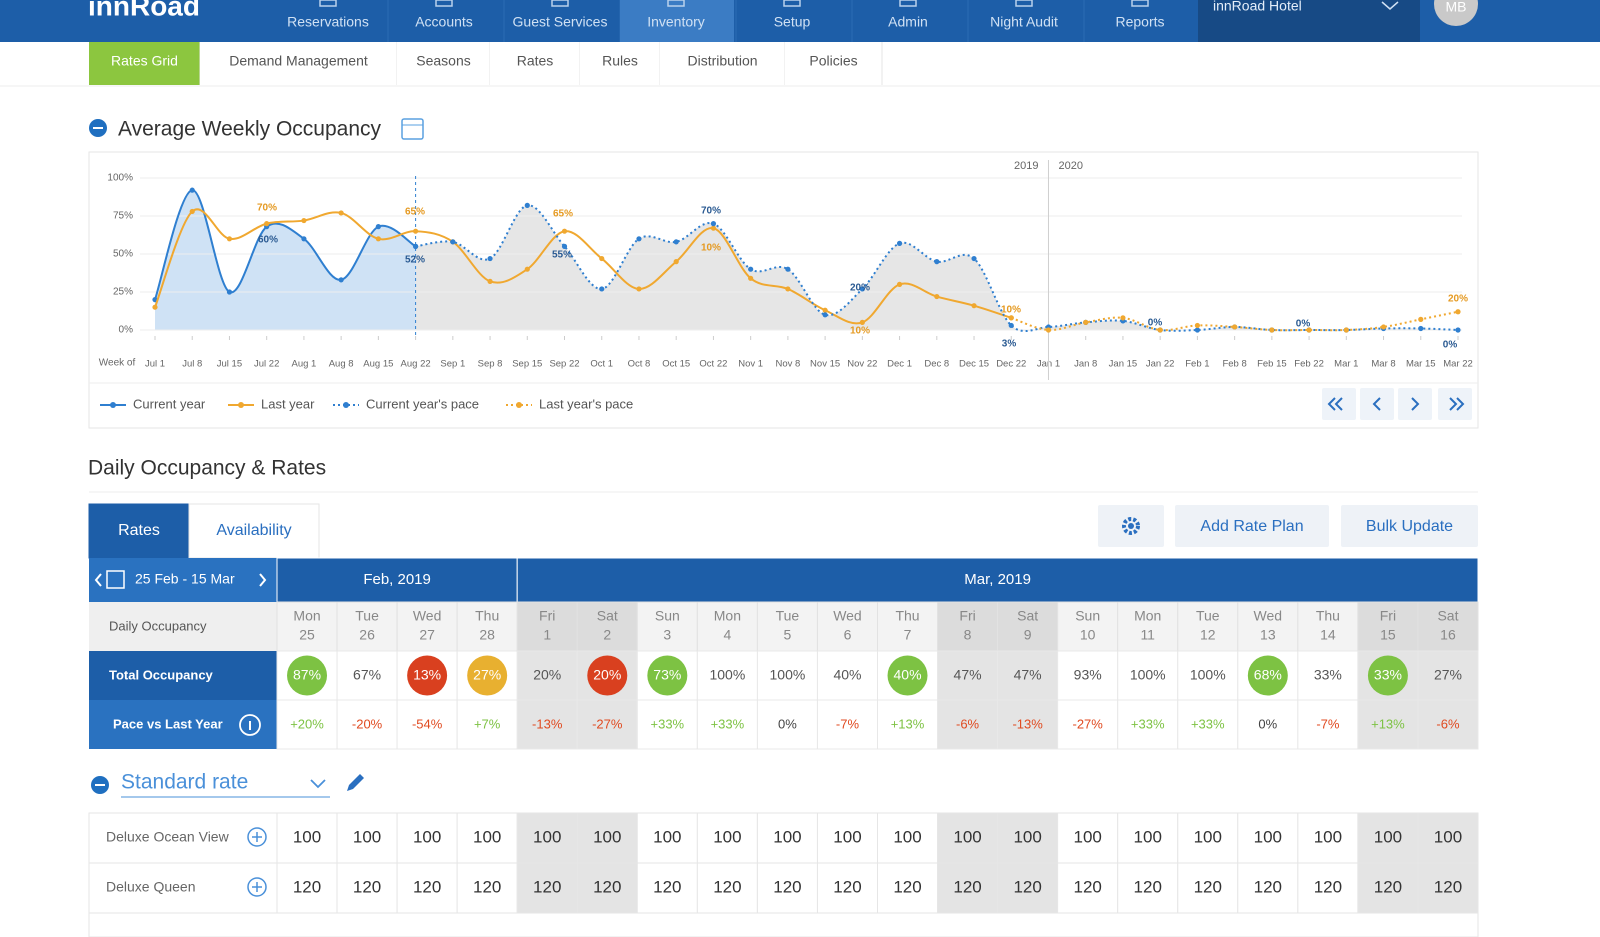  I want to click on subnav-label: Seasons, so click(443, 61).